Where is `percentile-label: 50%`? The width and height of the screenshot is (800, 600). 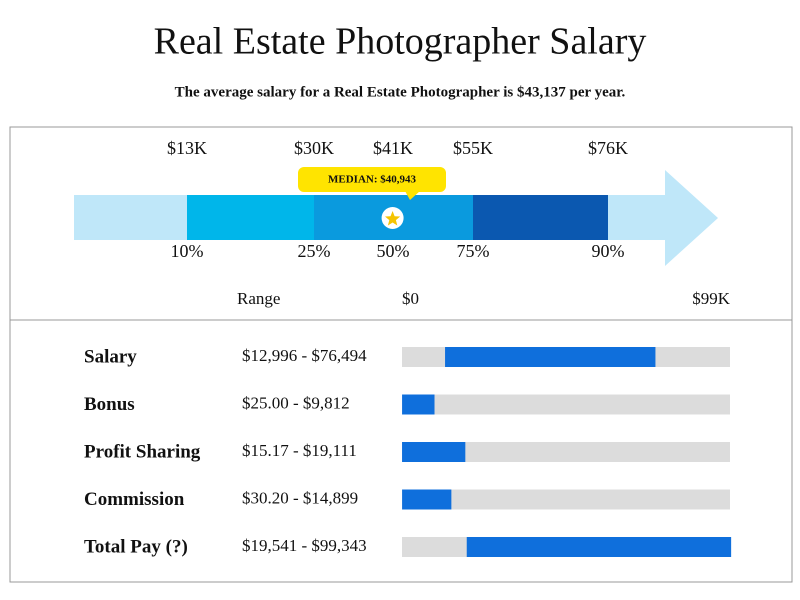 percentile-label: 50% is located at coordinates (393, 251).